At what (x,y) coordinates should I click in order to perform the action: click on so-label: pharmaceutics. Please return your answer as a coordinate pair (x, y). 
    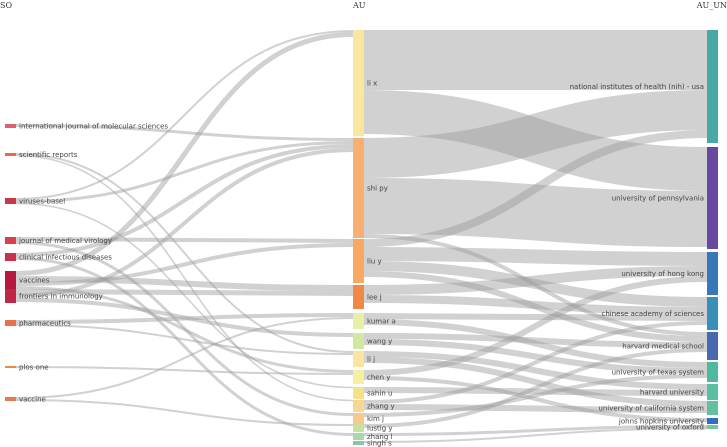
    Looking at the image, I should click on (45, 324).